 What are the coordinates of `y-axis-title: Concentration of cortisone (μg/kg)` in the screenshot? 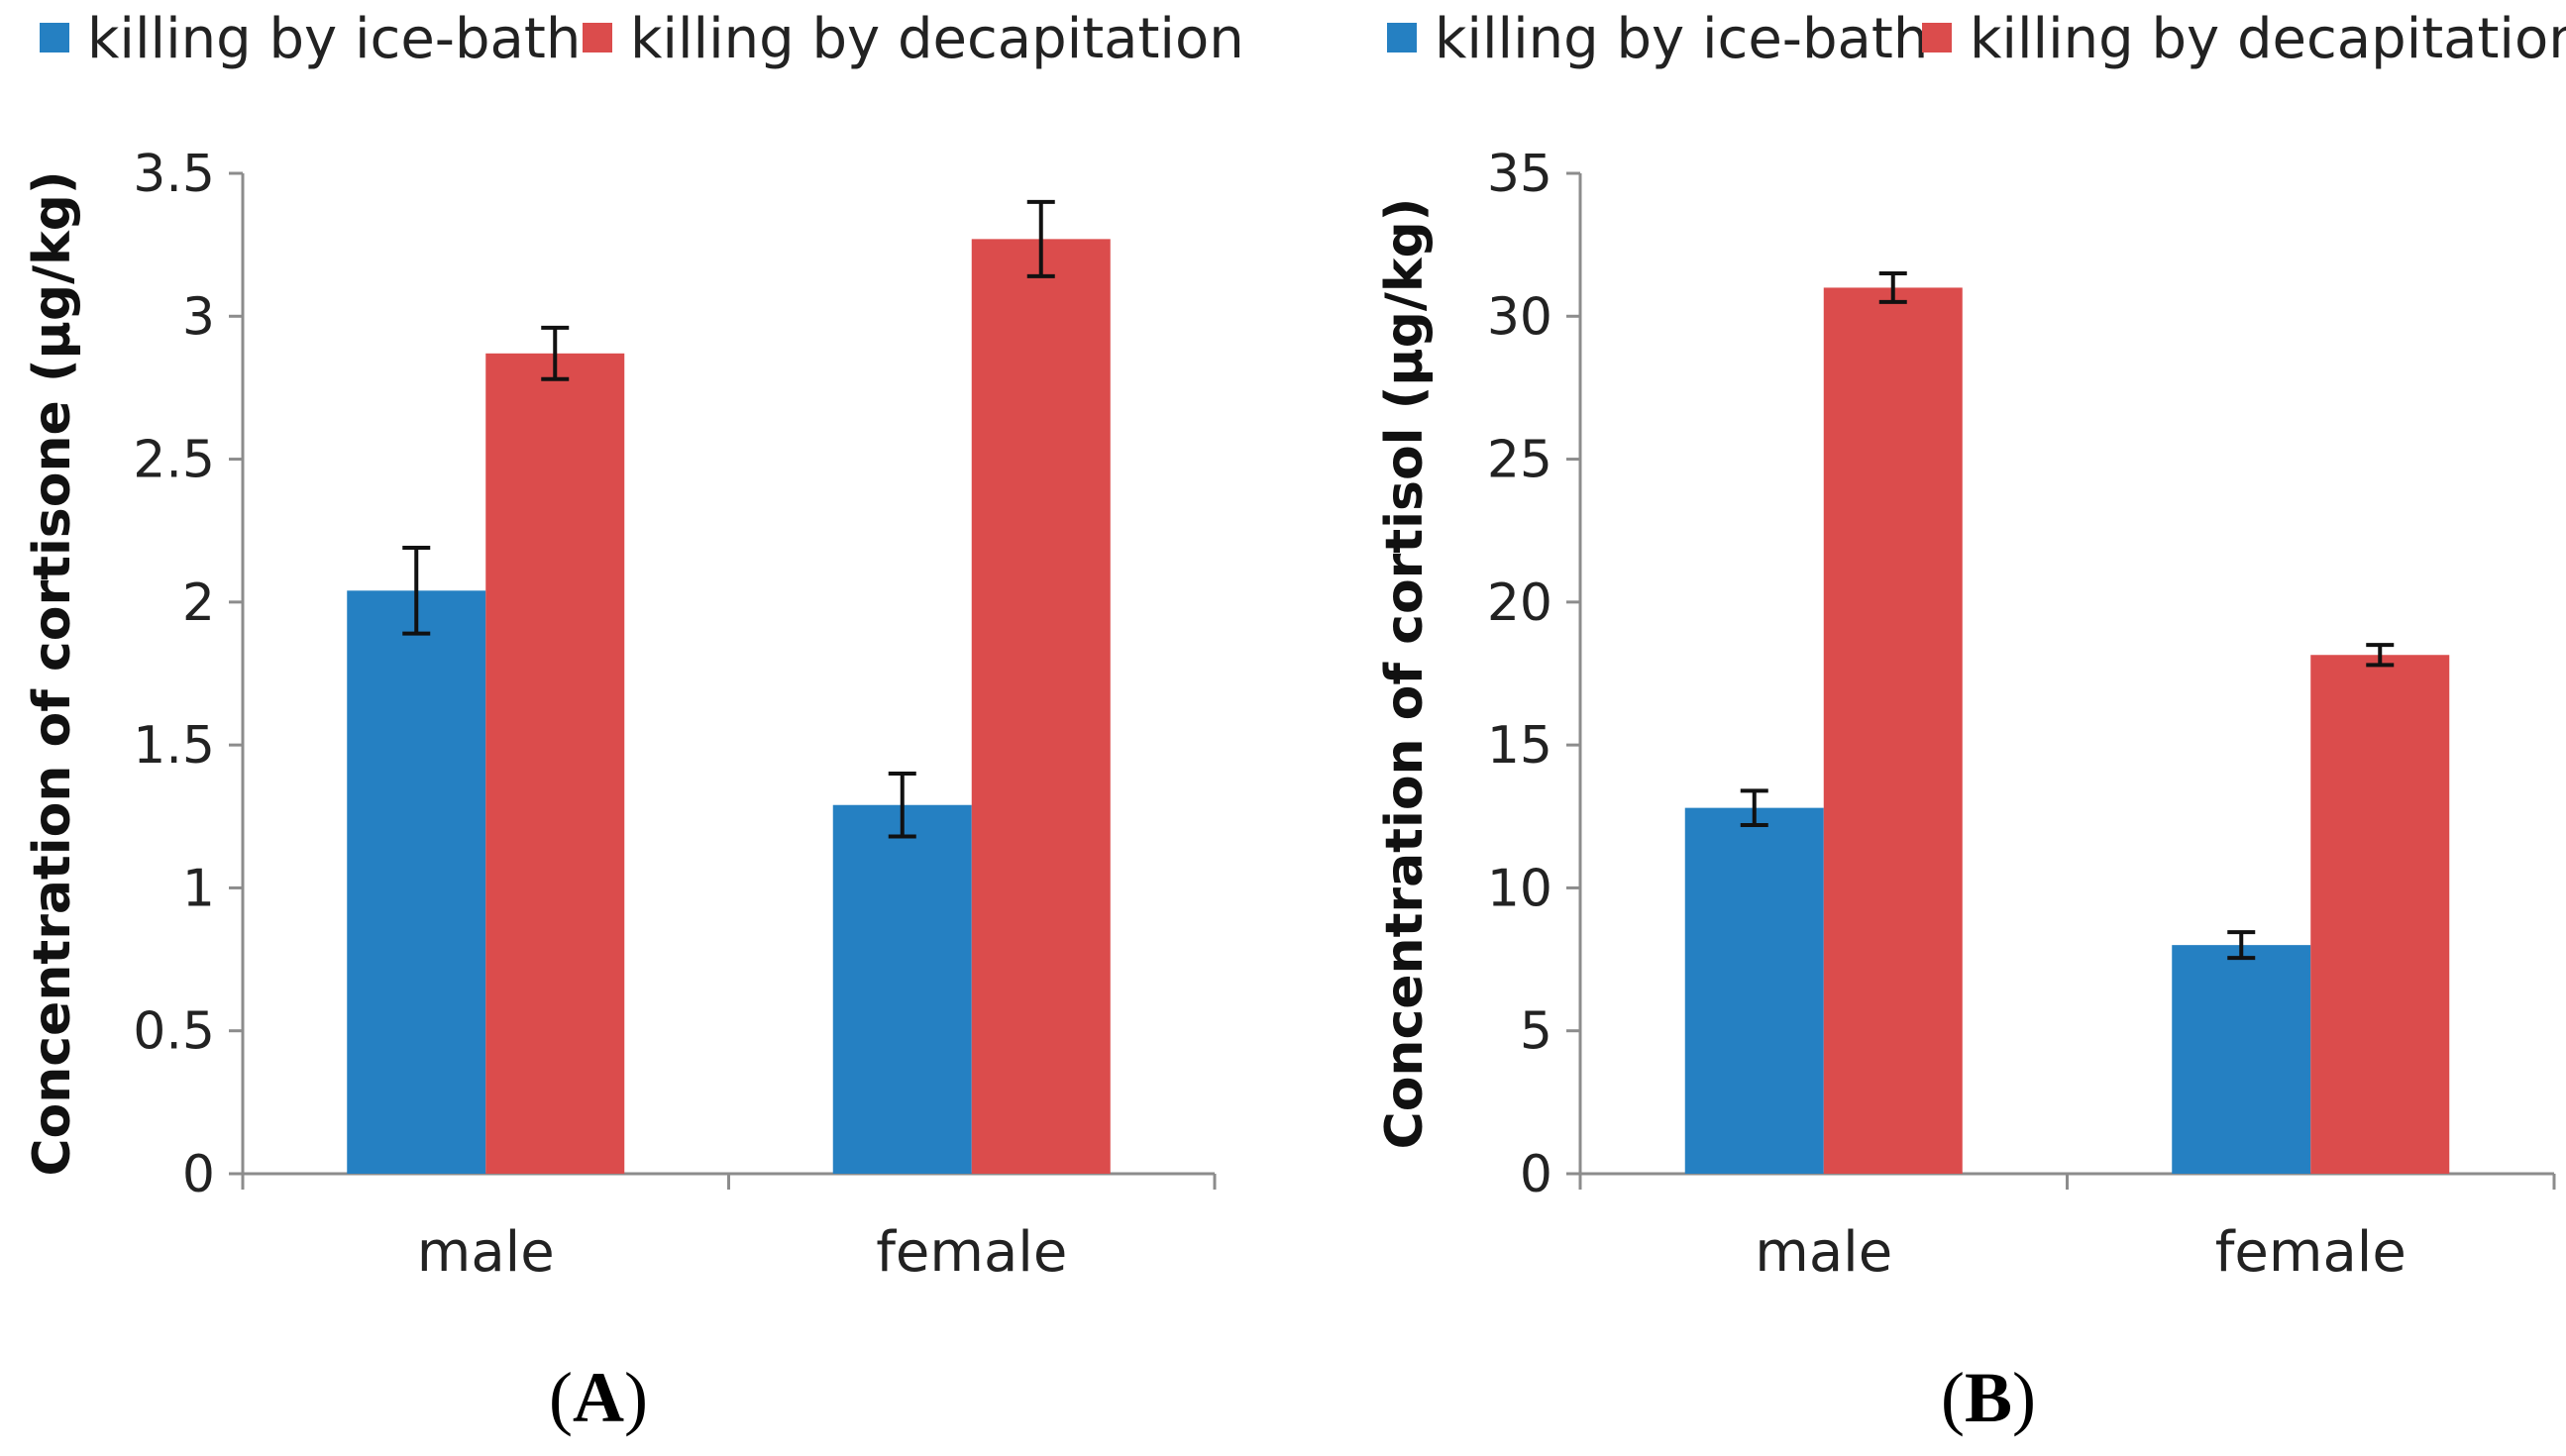 It's located at (52, 673).